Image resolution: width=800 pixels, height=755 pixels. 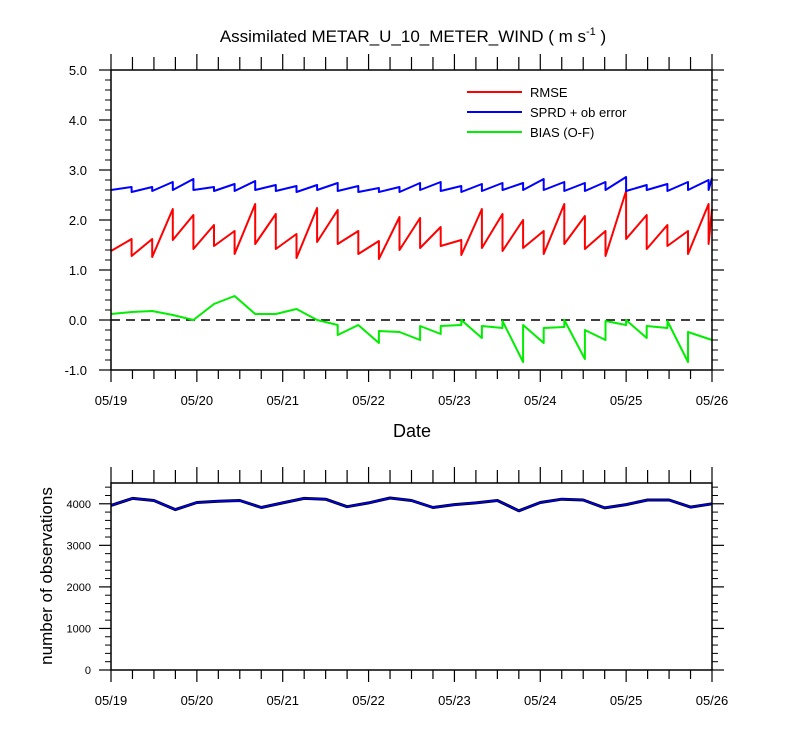 I want to click on y-tick-label: 4000, so click(x=79, y=505).